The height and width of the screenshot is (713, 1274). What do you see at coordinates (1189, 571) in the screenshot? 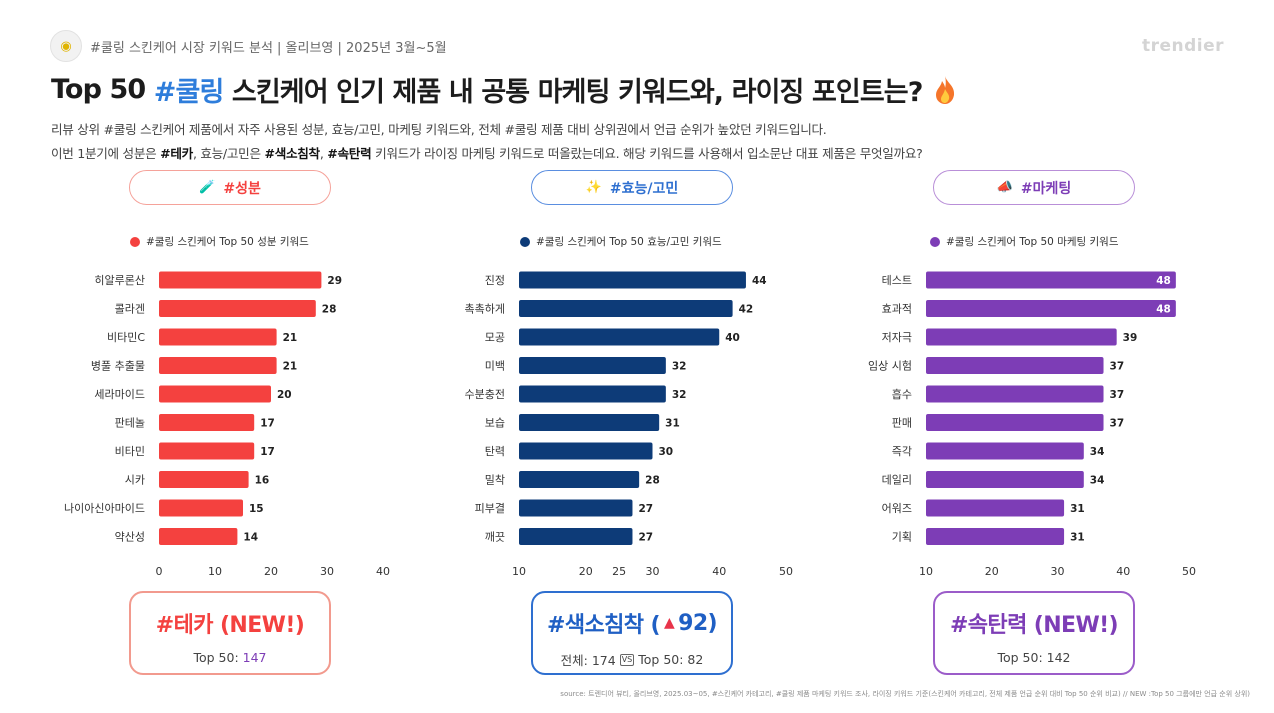
I see `x-tick-label-2-4: 50` at bounding box center [1189, 571].